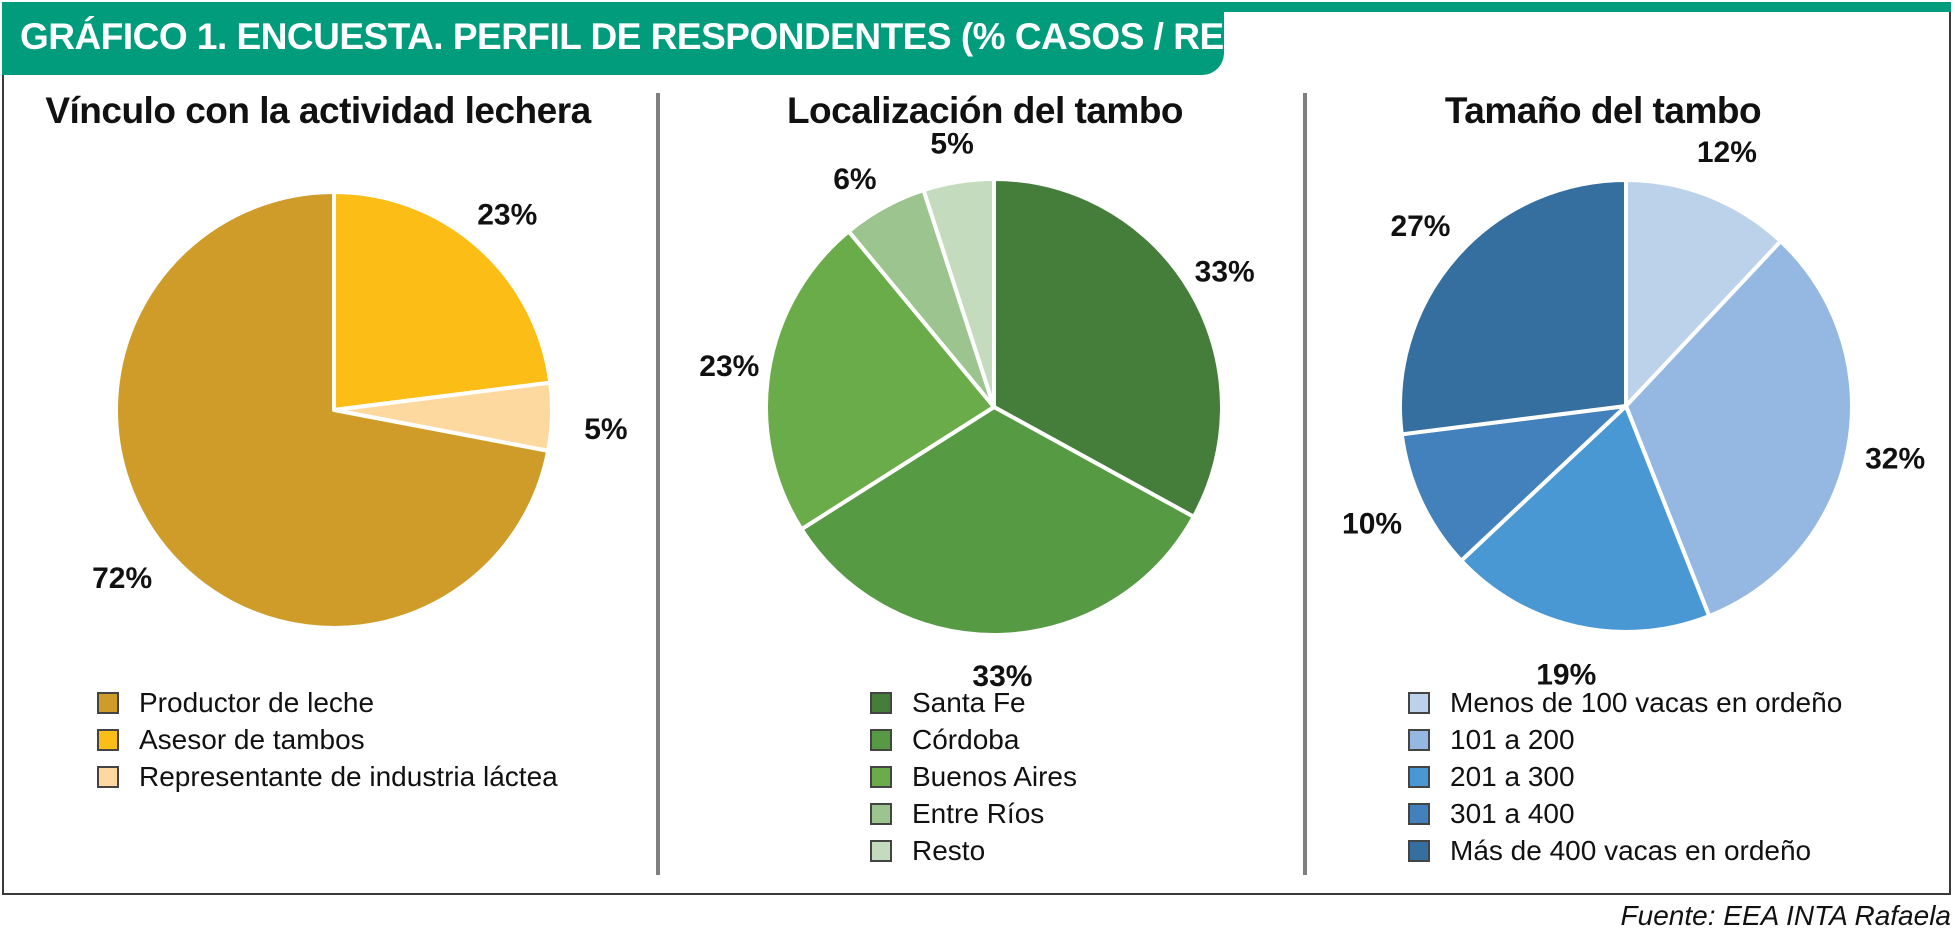 The height and width of the screenshot is (936, 1955). What do you see at coordinates (318, 110) in the screenshot?
I see `panel-title-vinculo: Vínculo con la actividad lechera` at bounding box center [318, 110].